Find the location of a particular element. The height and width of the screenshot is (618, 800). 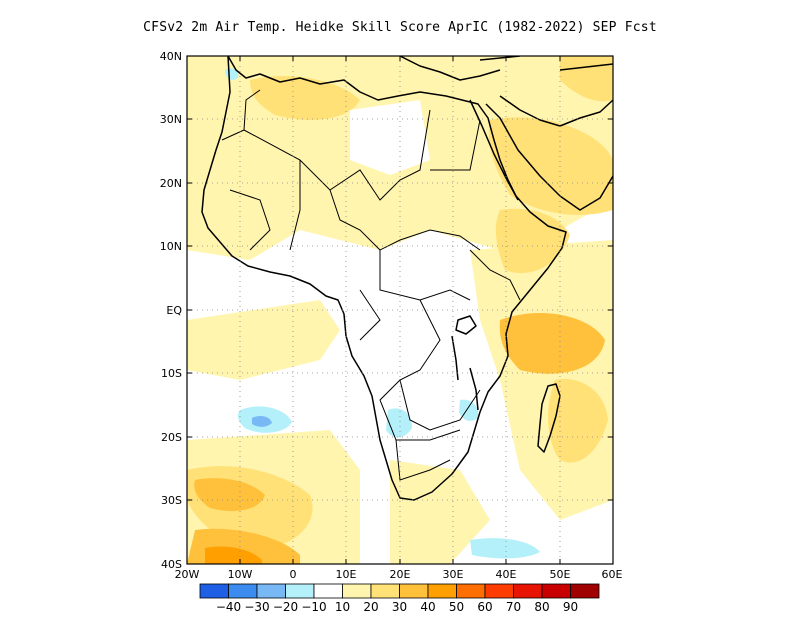

colorbar-label: −20 is located at coordinates (285, 607).